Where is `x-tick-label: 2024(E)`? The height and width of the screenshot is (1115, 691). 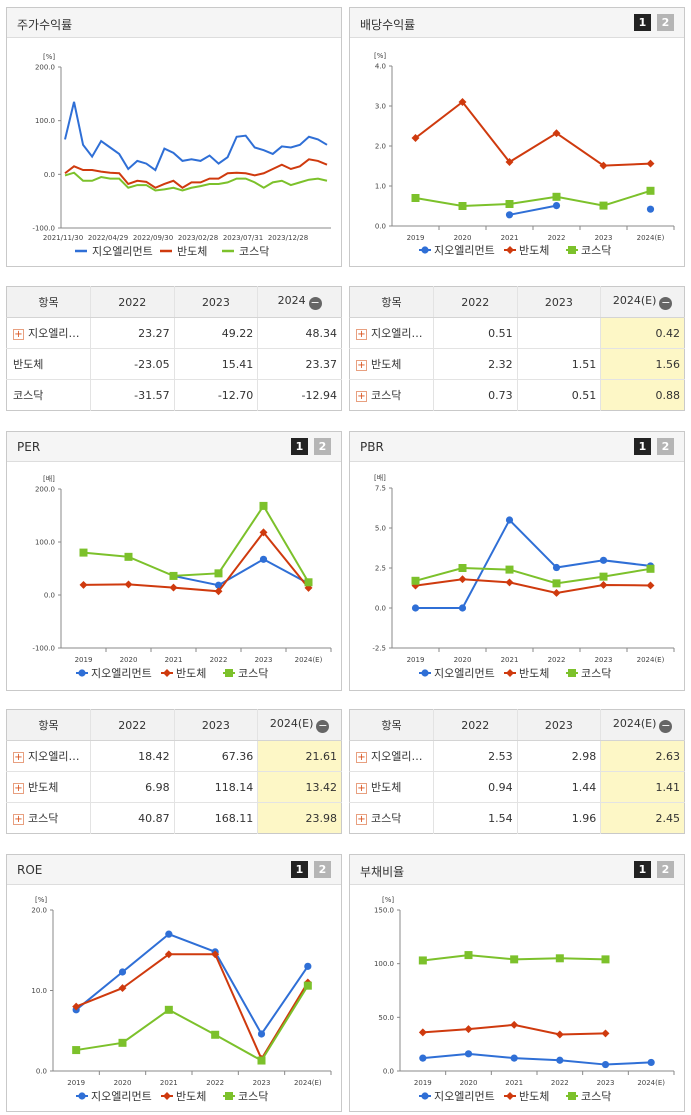
x-tick-label: 2024(E) is located at coordinates (651, 238).